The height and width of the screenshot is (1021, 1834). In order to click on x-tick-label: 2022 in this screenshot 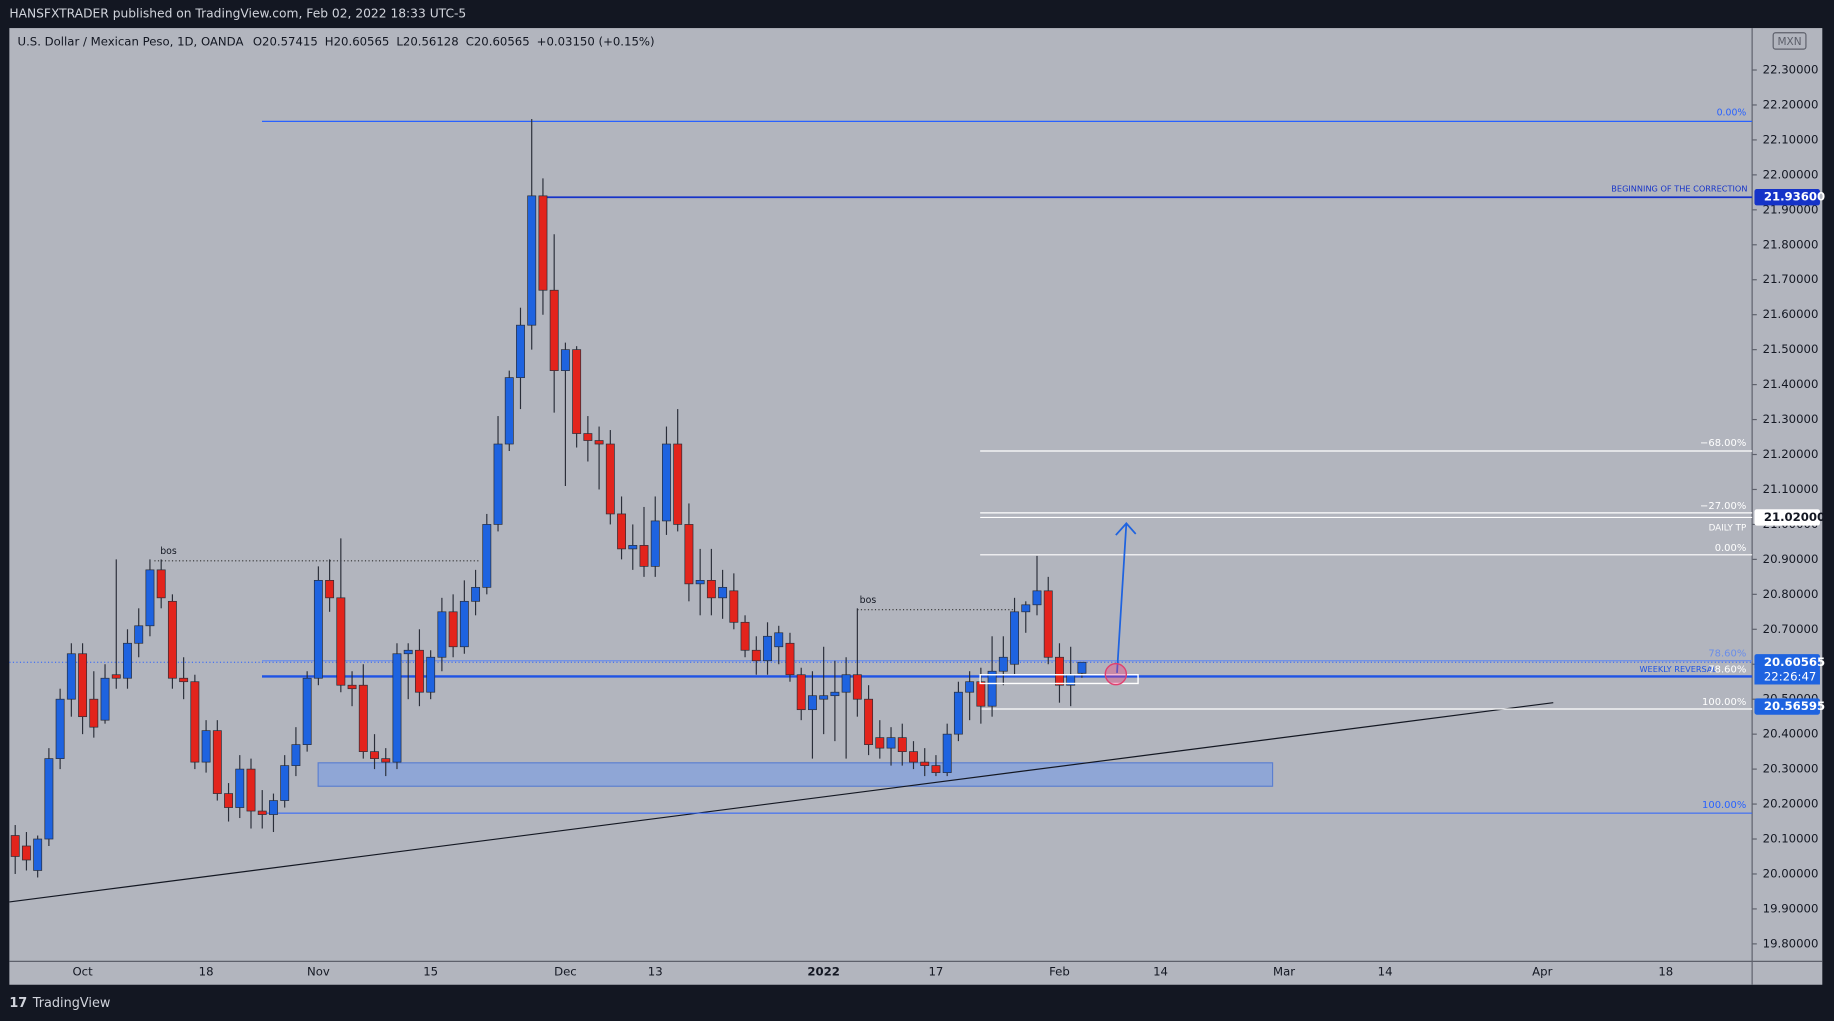, I will do `click(823, 971)`.